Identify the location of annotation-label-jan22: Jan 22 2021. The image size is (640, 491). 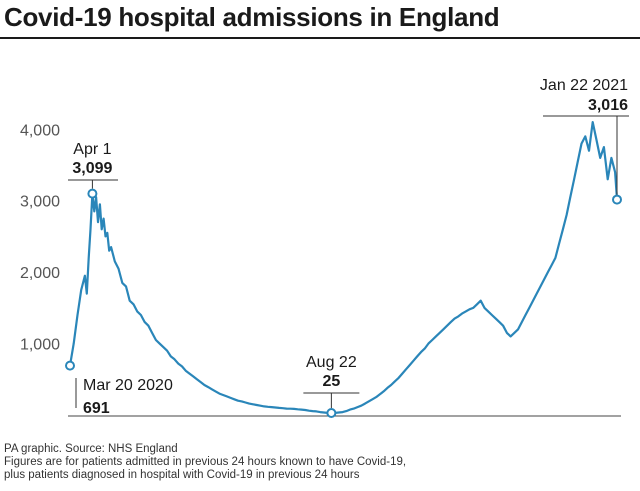
(584, 85).